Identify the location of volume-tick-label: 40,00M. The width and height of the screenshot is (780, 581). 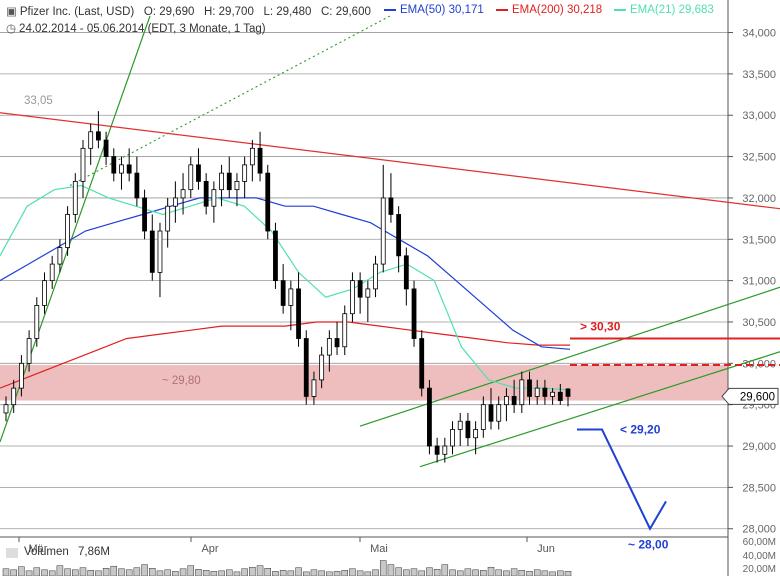
(759, 556).